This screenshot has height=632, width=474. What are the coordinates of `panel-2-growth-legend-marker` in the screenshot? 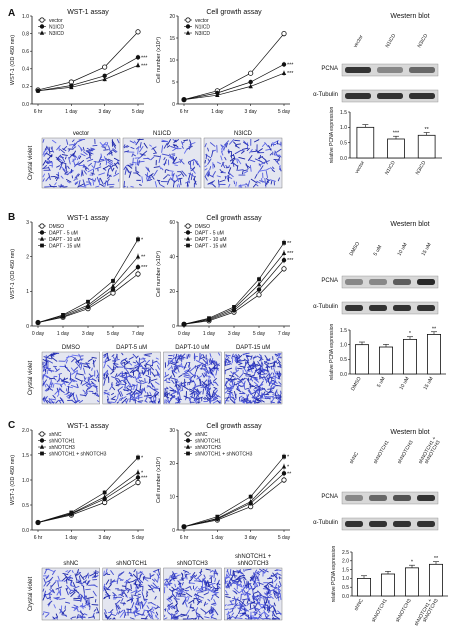 It's located at (188, 446).